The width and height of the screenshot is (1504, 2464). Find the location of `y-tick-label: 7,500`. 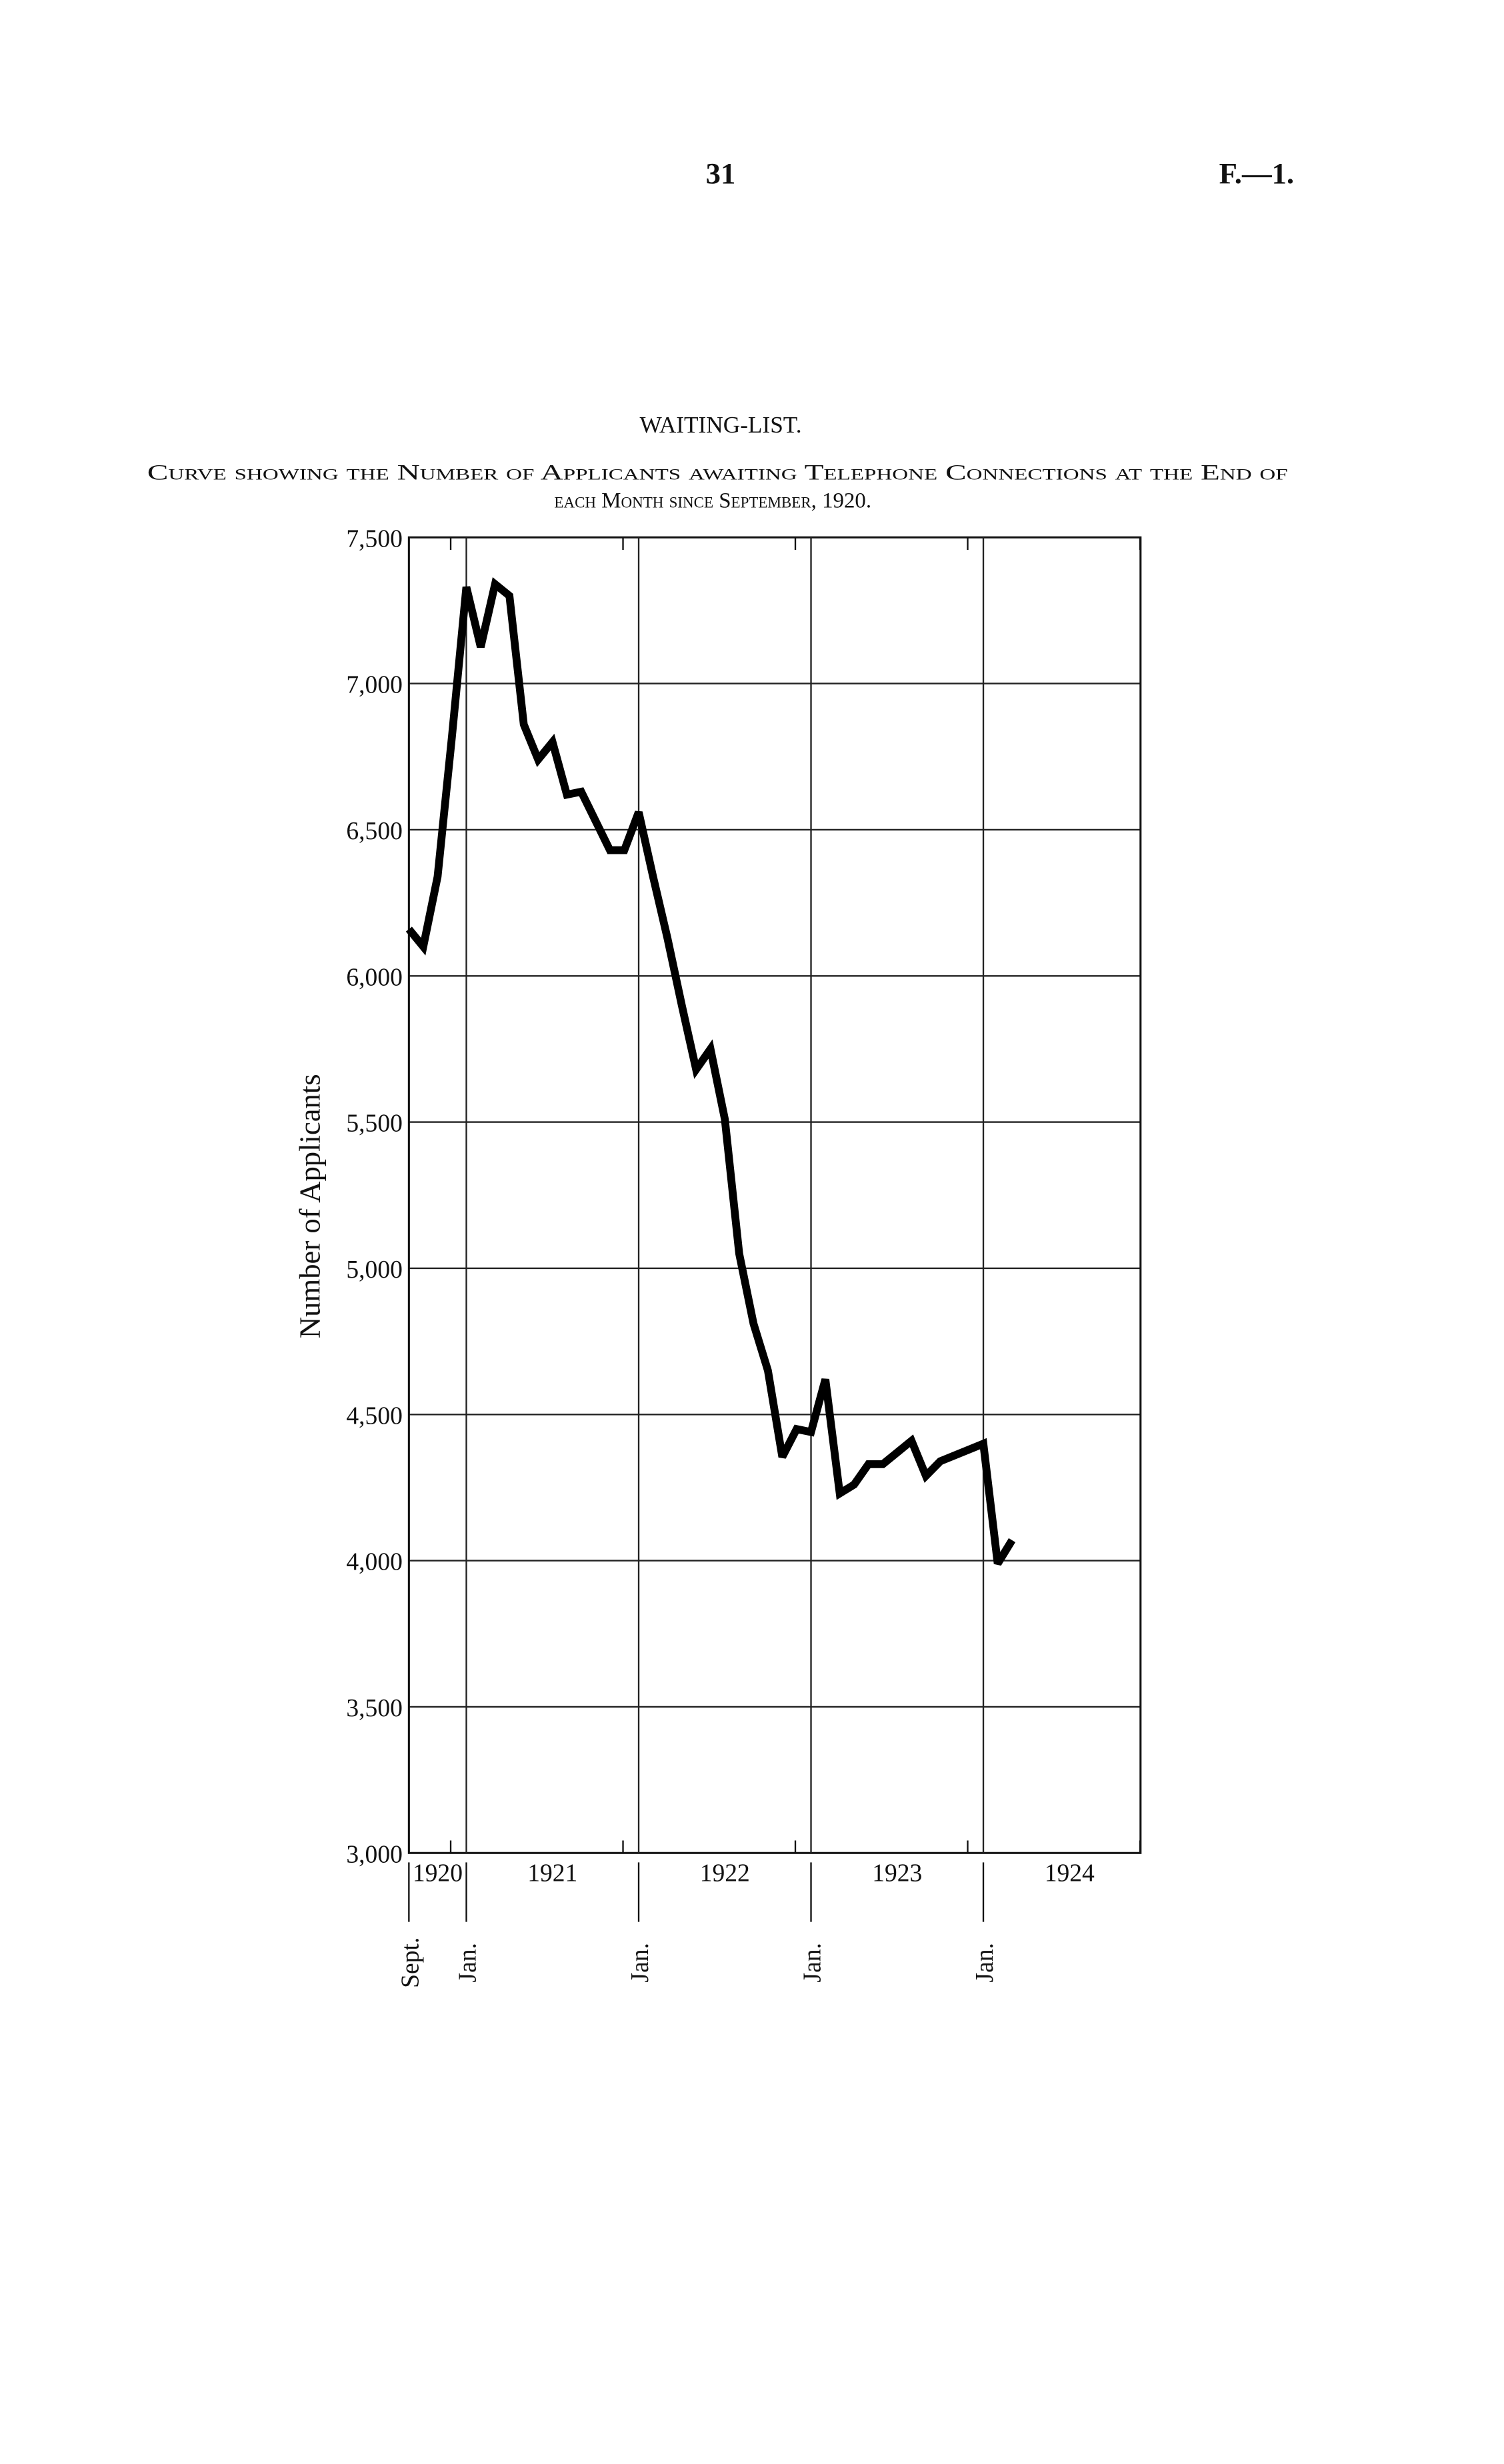

y-tick-label: 7,500 is located at coordinates (374, 539).